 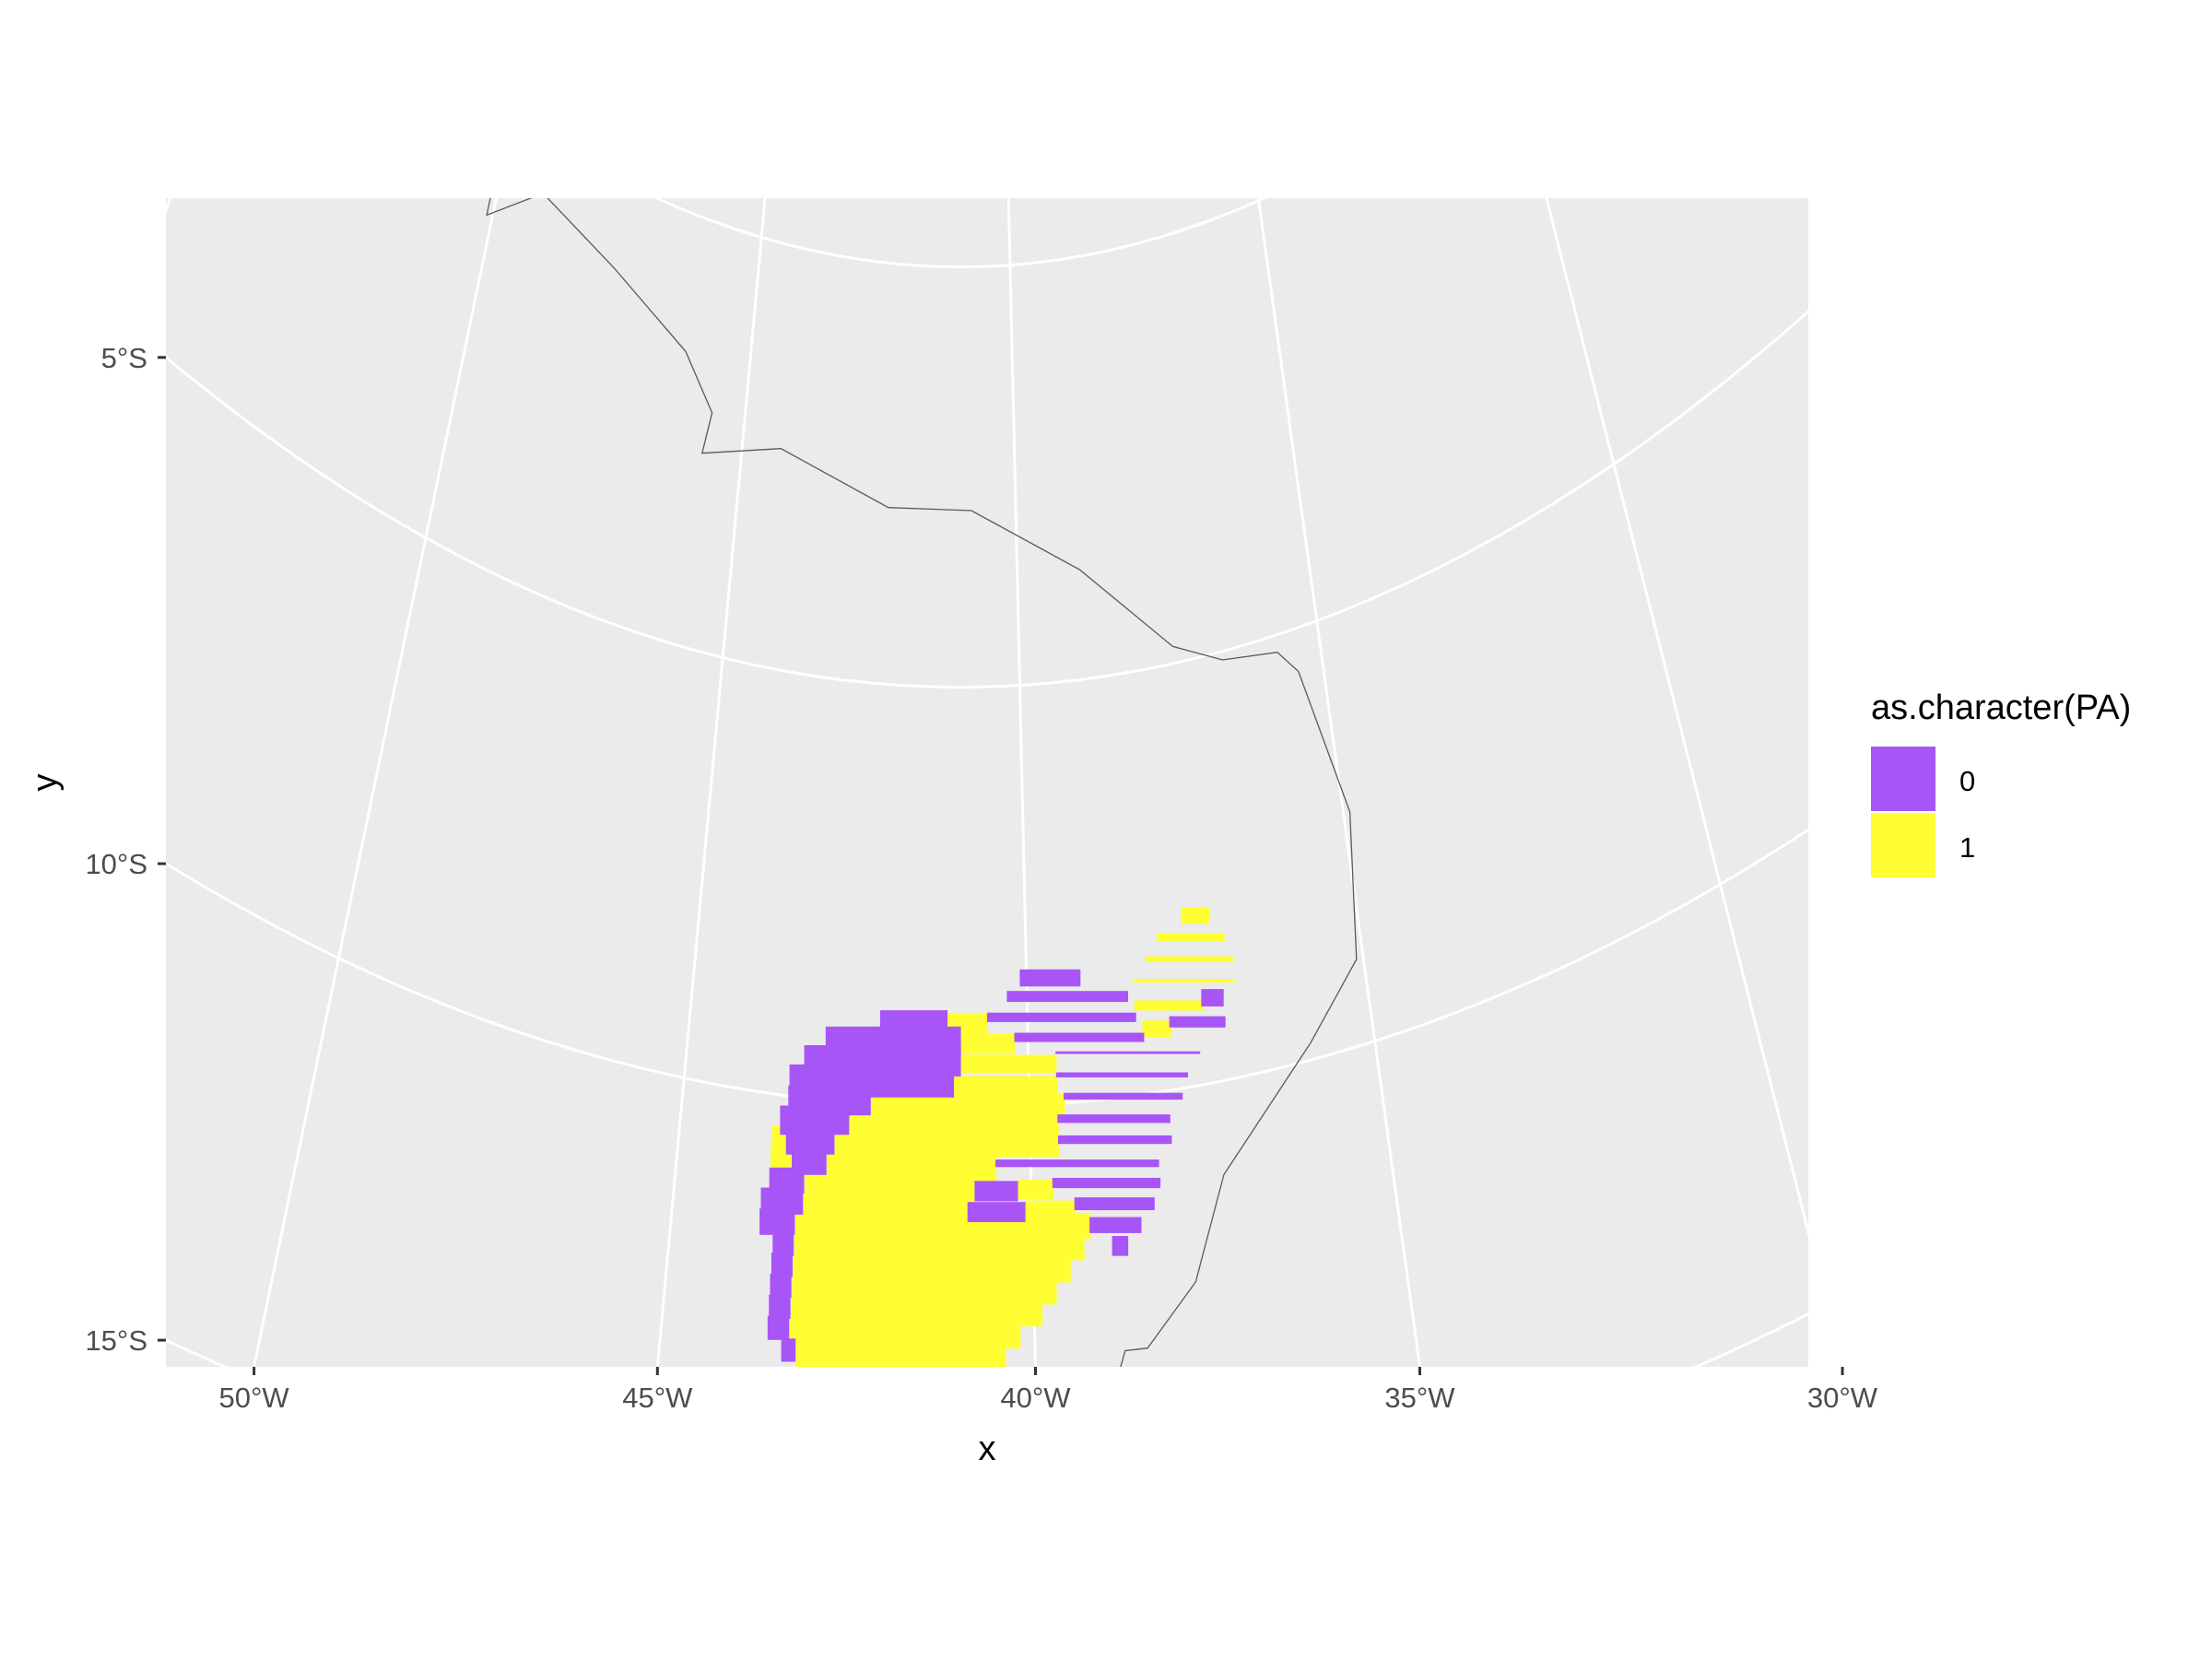 I want to click on x-axis-title: x, so click(x=987, y=1449).